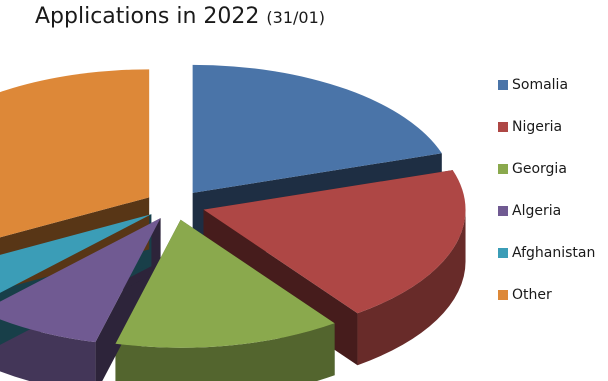 This screenshot has height=381, width=608. Describe the element at coordinates (75, 164) in the screenshot. I see `pie-slice-other` at that location.